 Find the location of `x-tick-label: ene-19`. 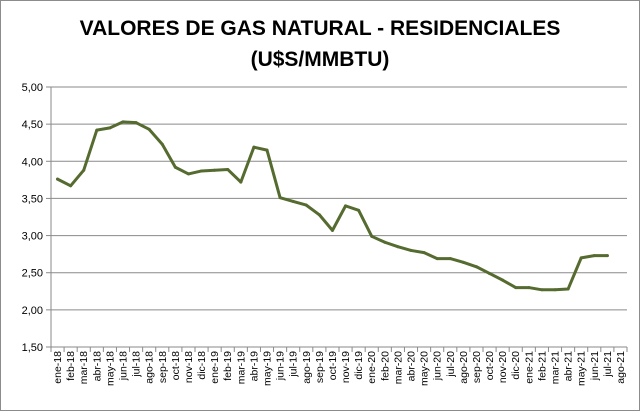

x-tick-label: ene-19 is located at coordinates (215, 367).